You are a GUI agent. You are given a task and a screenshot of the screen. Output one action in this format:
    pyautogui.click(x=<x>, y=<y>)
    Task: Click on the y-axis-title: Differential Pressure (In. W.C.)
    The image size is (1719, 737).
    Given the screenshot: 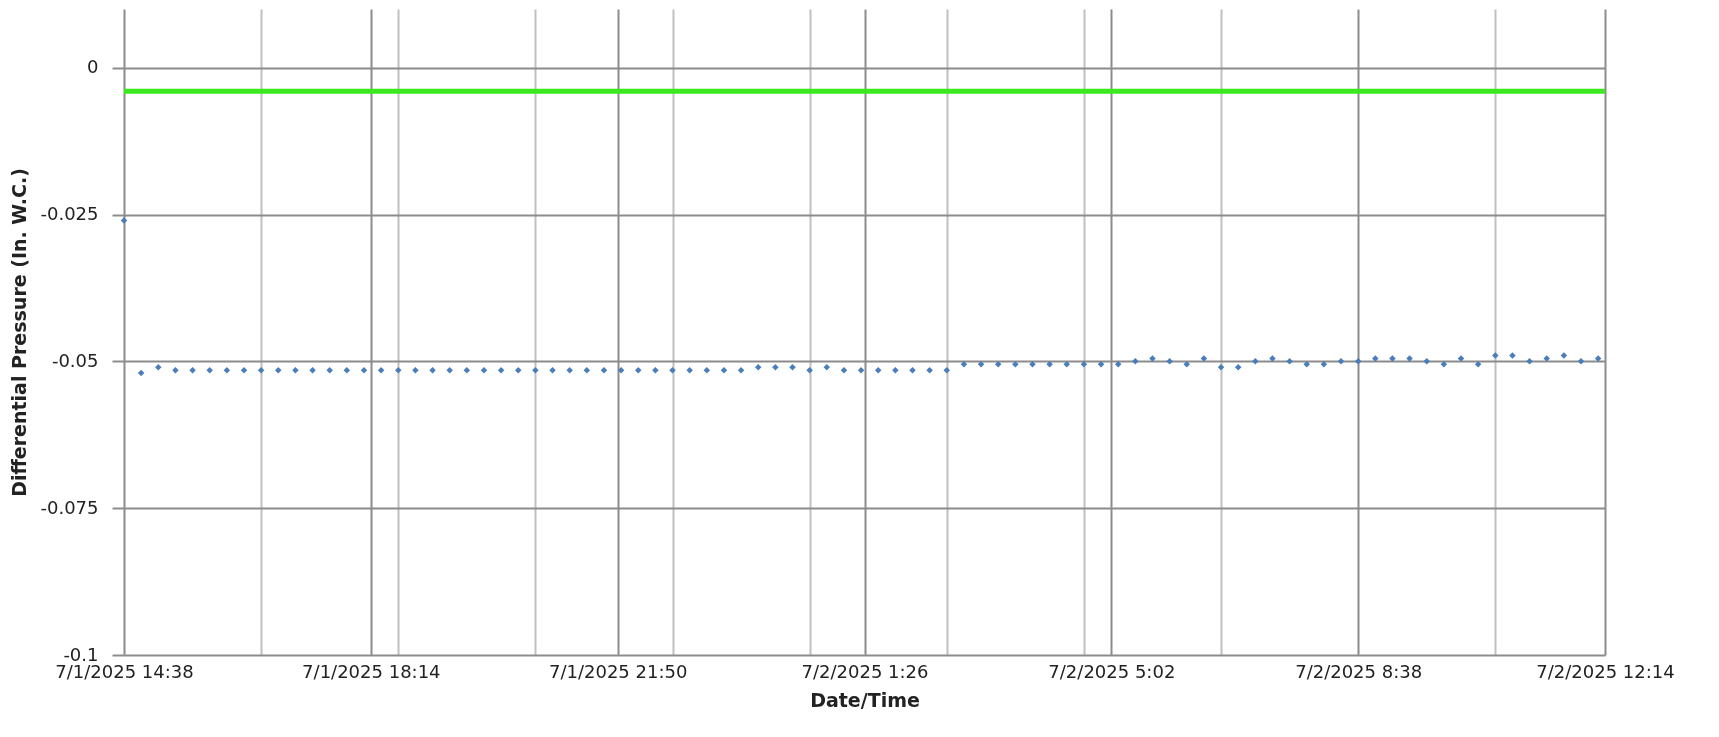 What is the action you would take?
    pyautogui.click(x=19, y=332)
    